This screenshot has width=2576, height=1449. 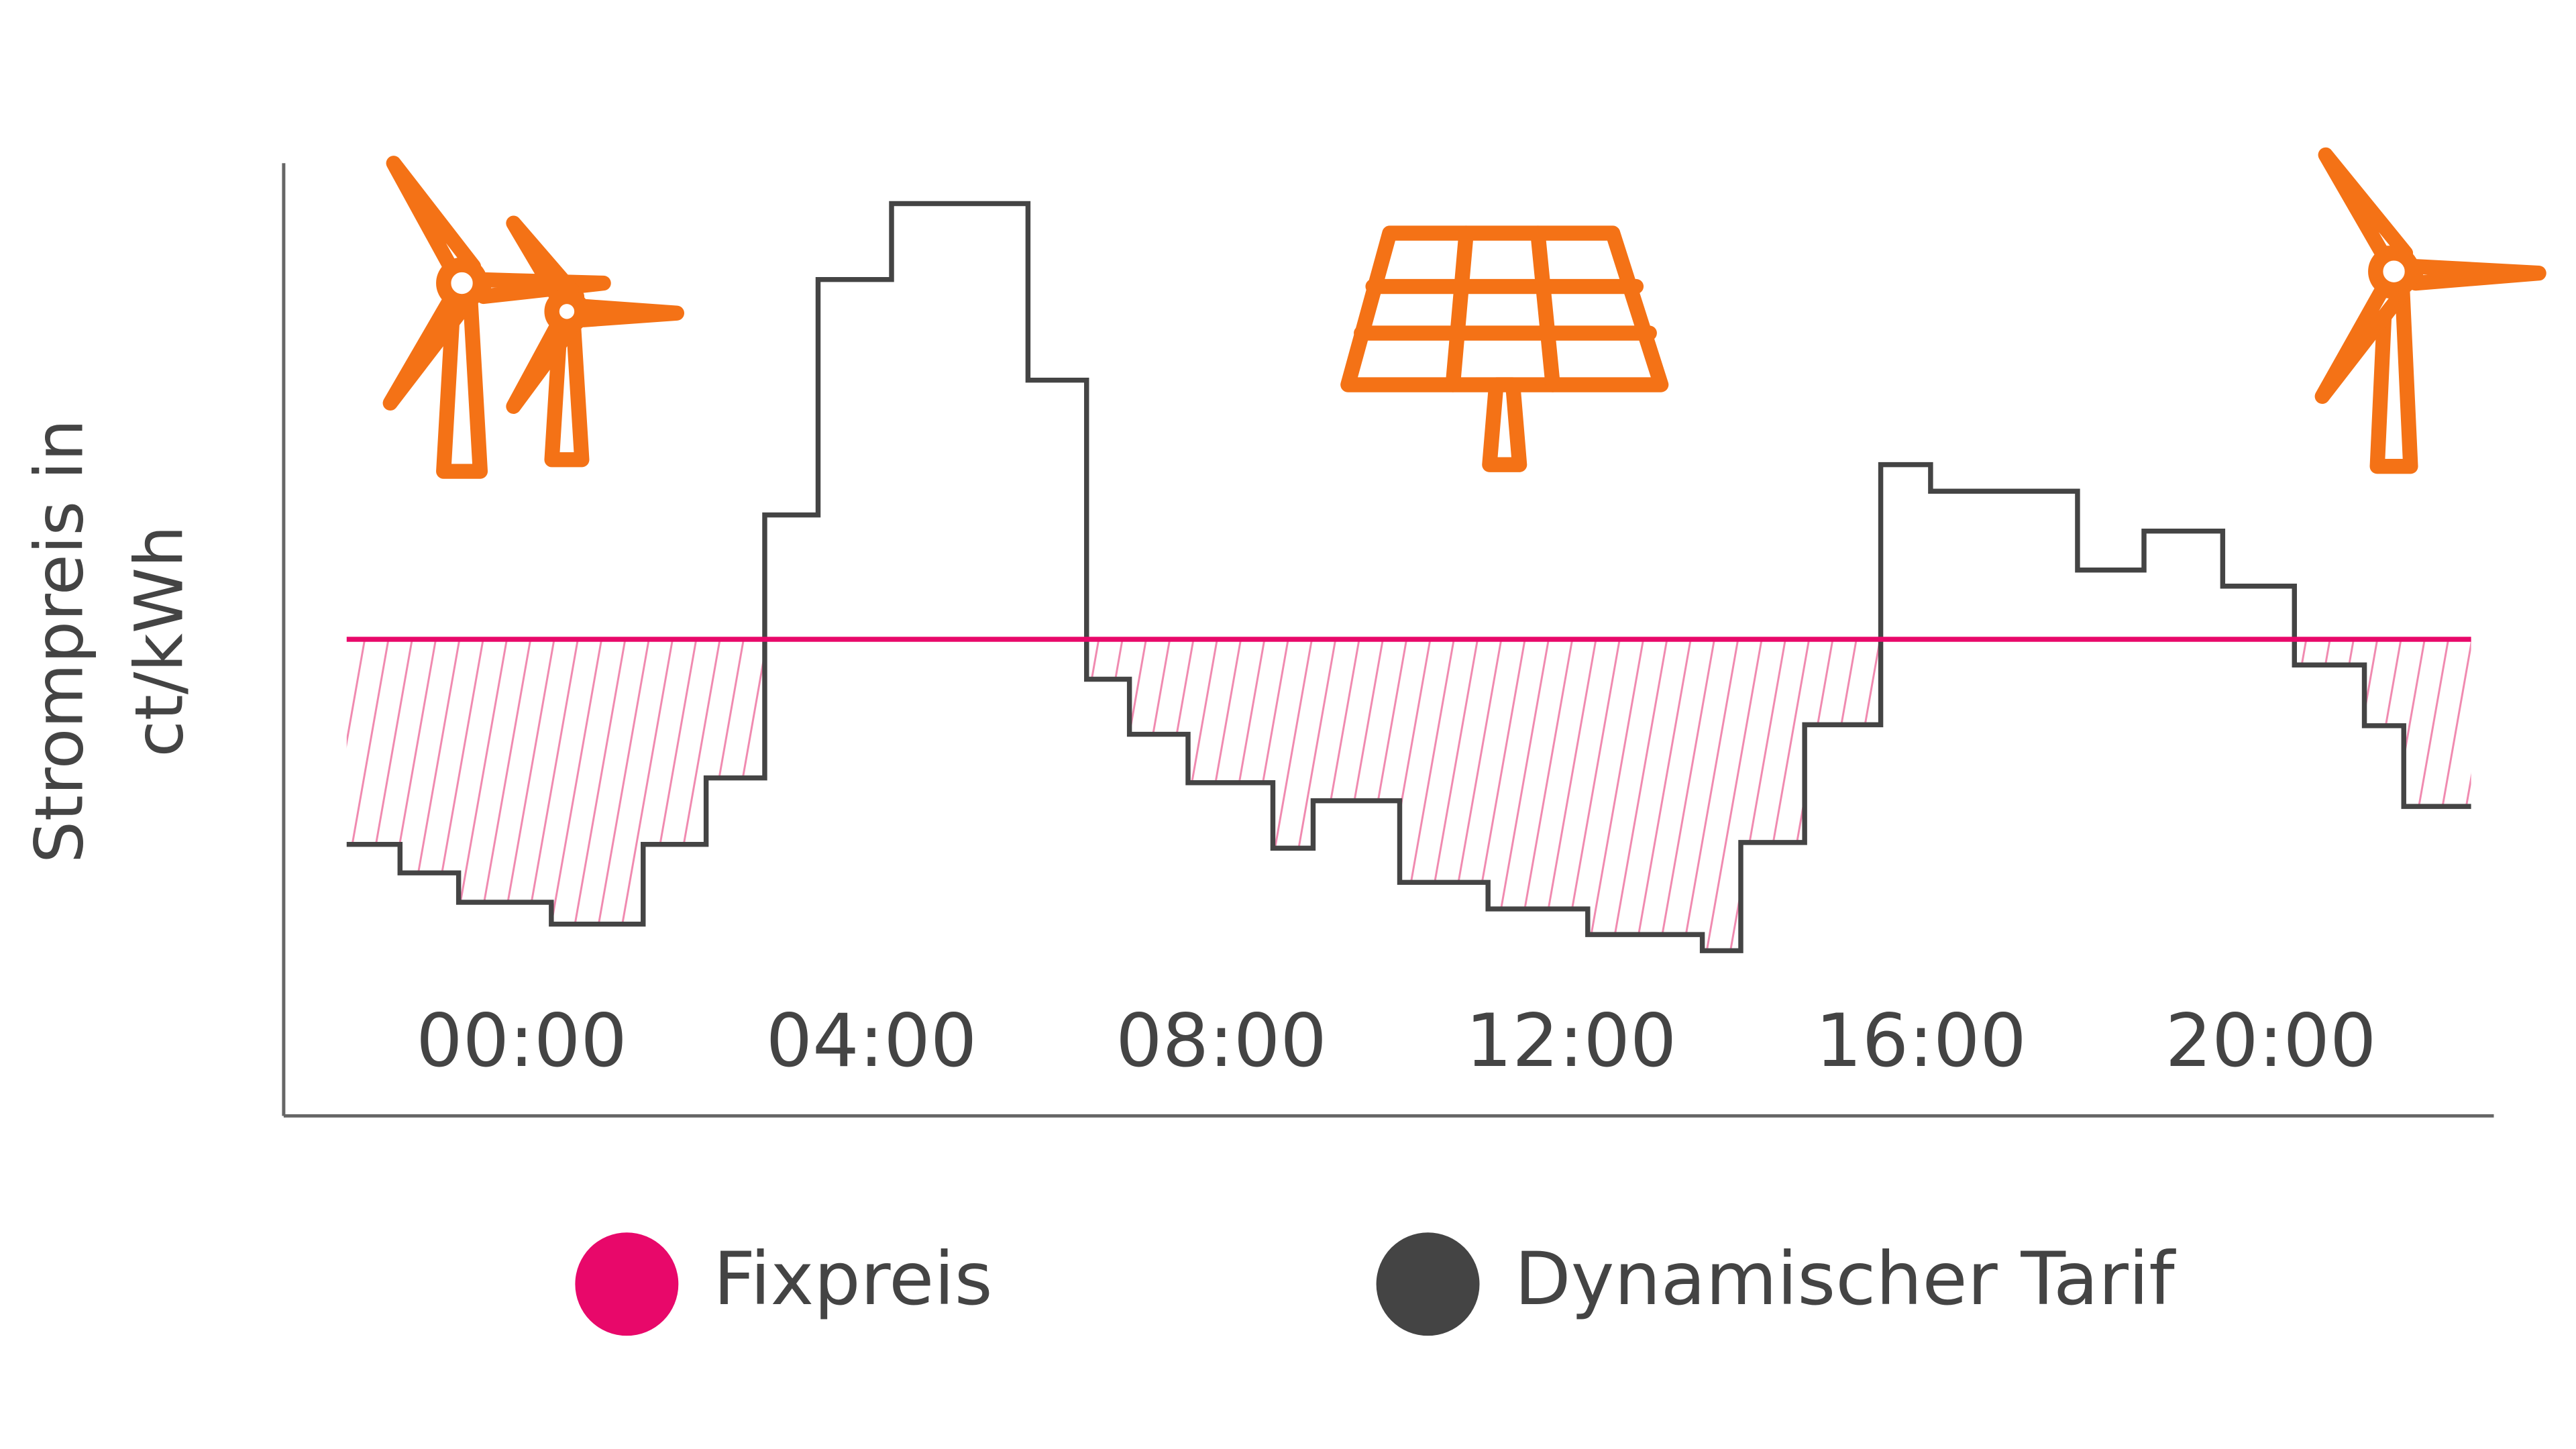 I want to click on y-axis-title-line: Strompreis in, so click(x=60, y=641).